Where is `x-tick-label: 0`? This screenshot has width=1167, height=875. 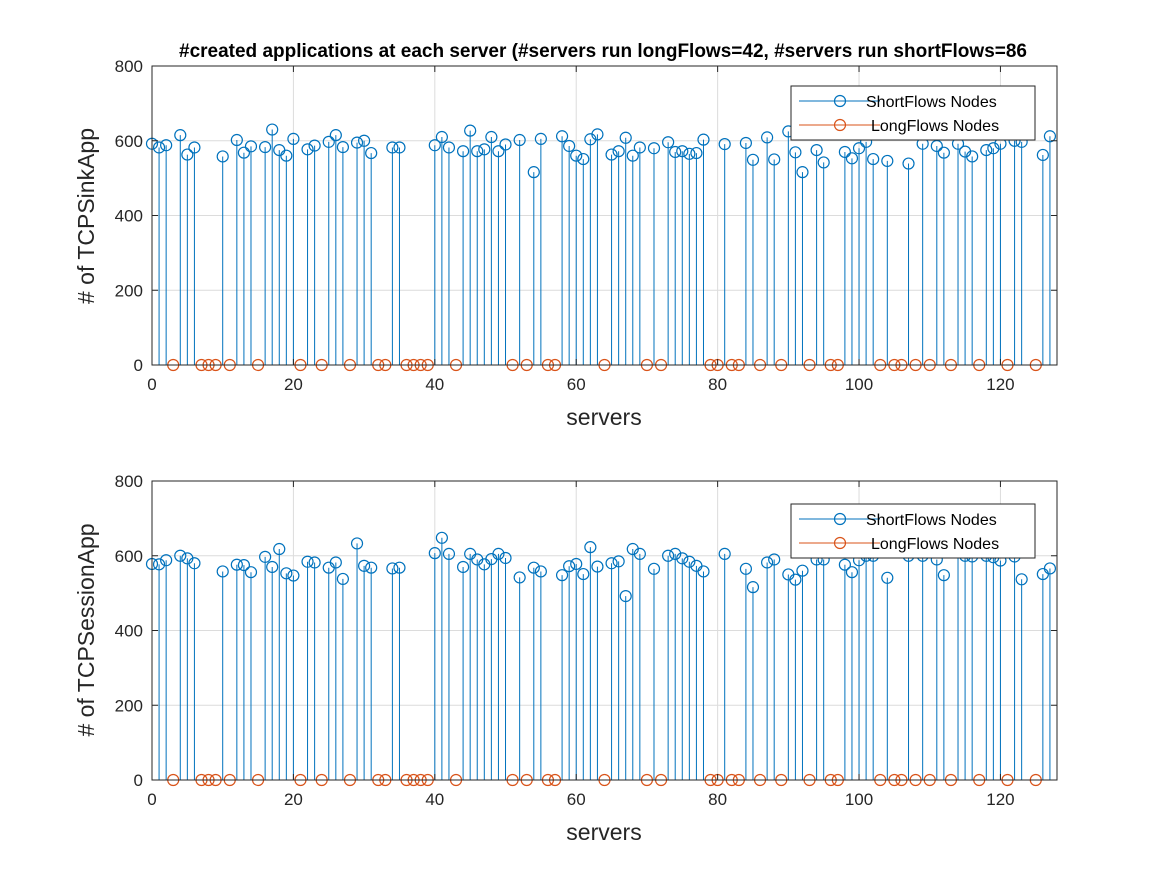 x-tick-label: 0 is located at coordinates (151, 799).